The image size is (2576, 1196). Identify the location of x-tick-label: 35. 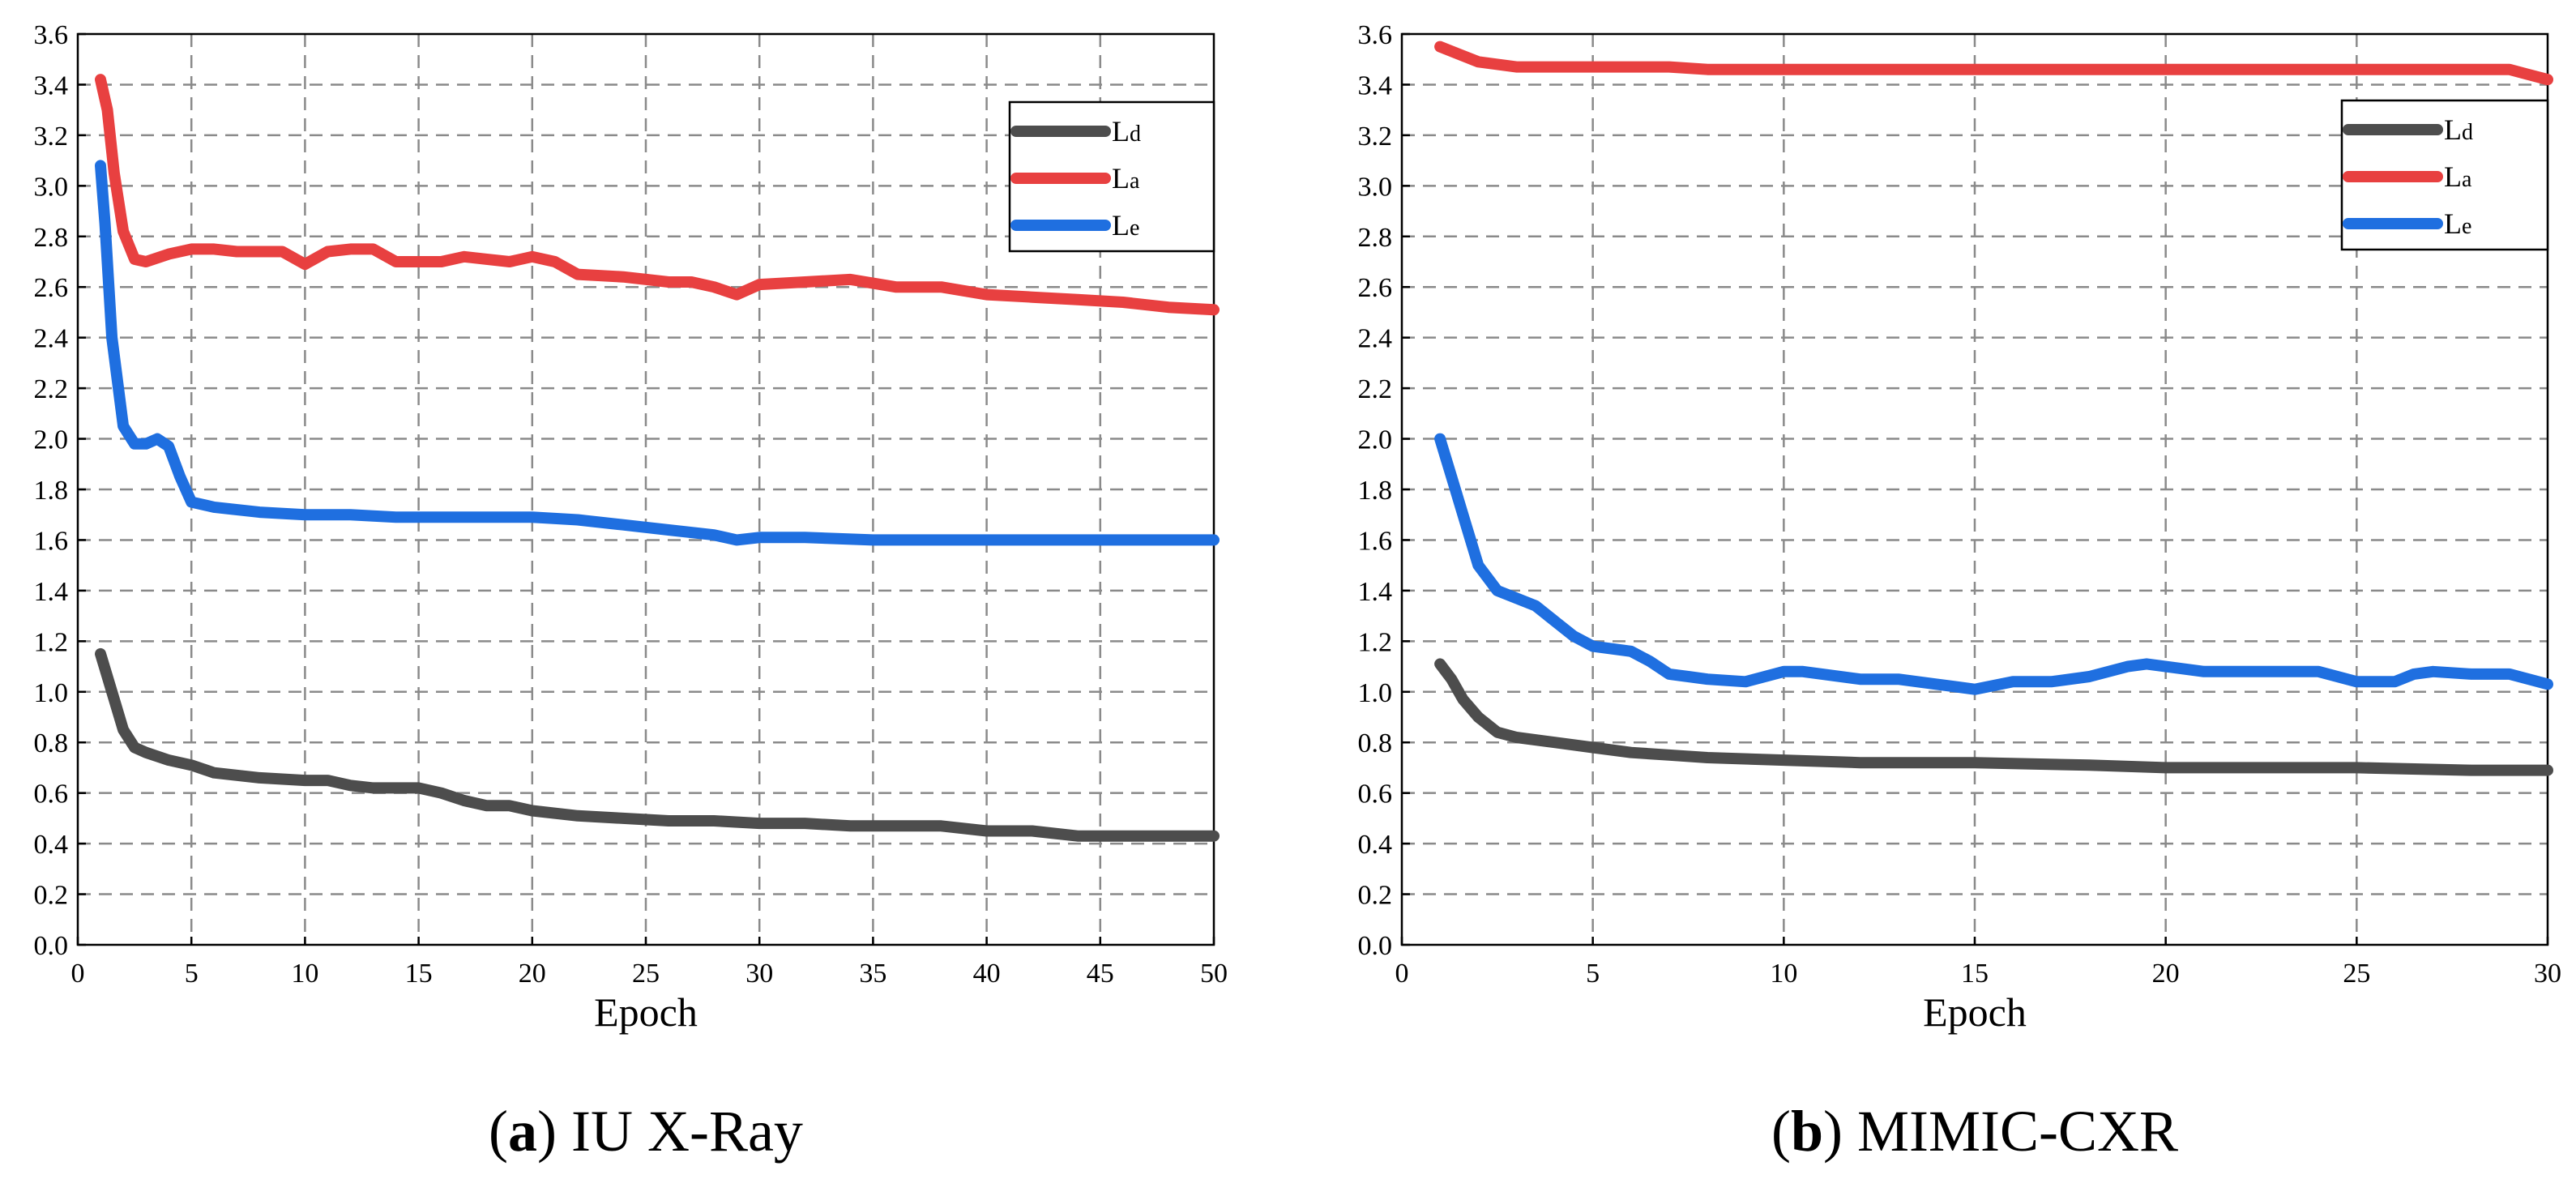
(872, 974).